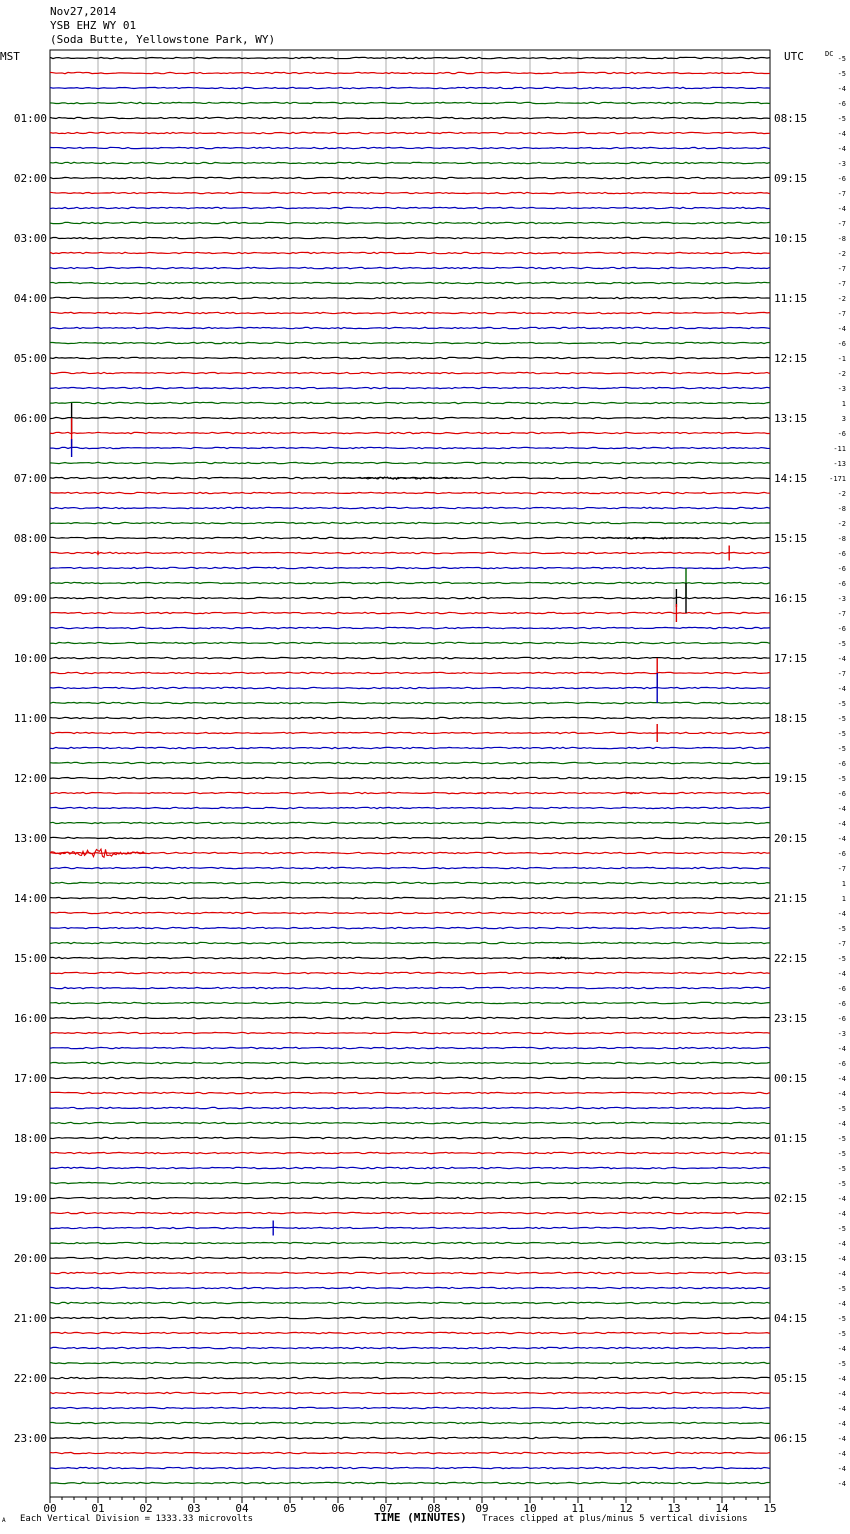  Describe the element at coordinates (49, 1508) in the screenshot. I see `x-tick-label: 00` at that location.